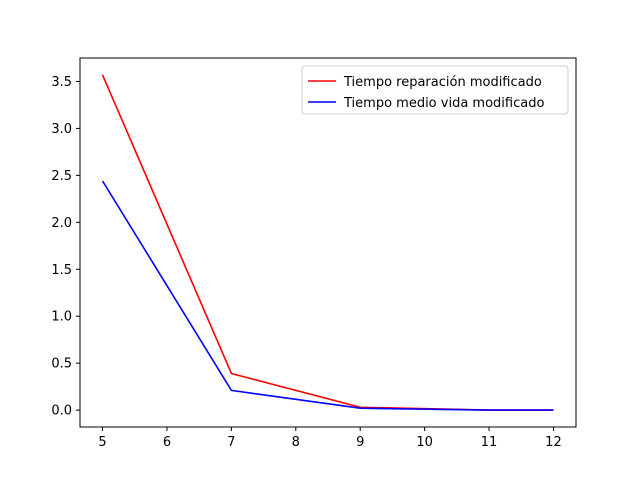 Image resolution: width=640 pixels, height=480 pixels. What do you see at coordinates (61, 129) in the screenshot?
I see `y-tick-label: 3.0` at bounding box center [61, 129].